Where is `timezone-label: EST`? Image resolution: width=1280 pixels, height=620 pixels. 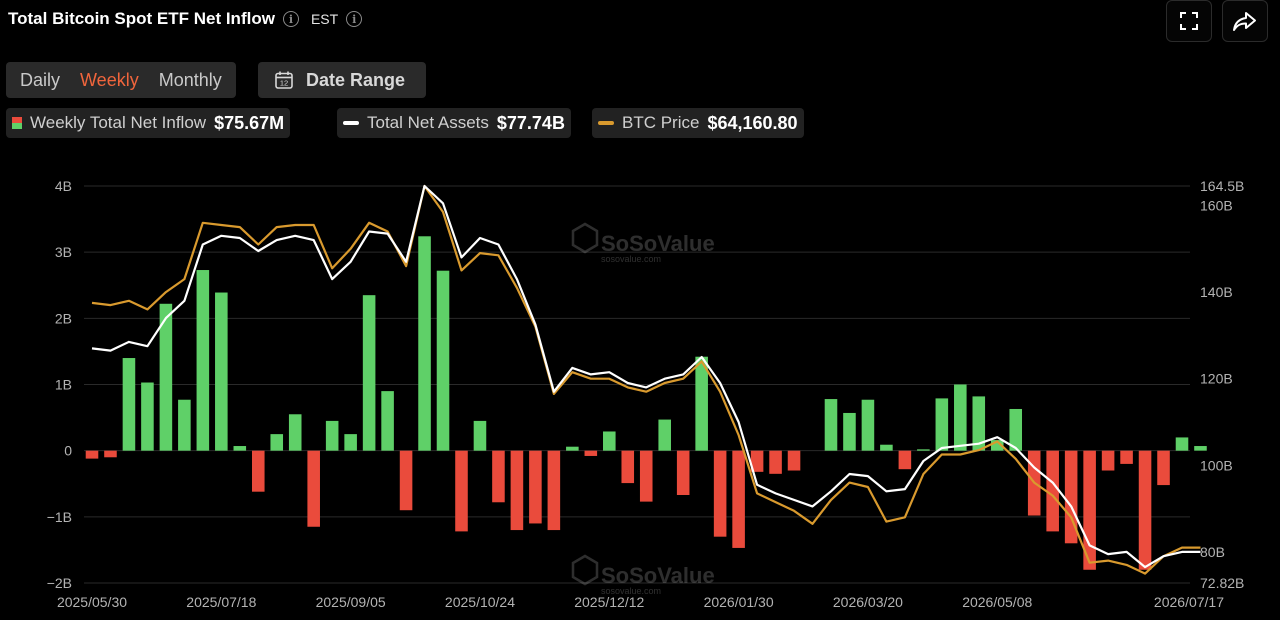
timezone-label: EST is located at coordinates (324, 19).